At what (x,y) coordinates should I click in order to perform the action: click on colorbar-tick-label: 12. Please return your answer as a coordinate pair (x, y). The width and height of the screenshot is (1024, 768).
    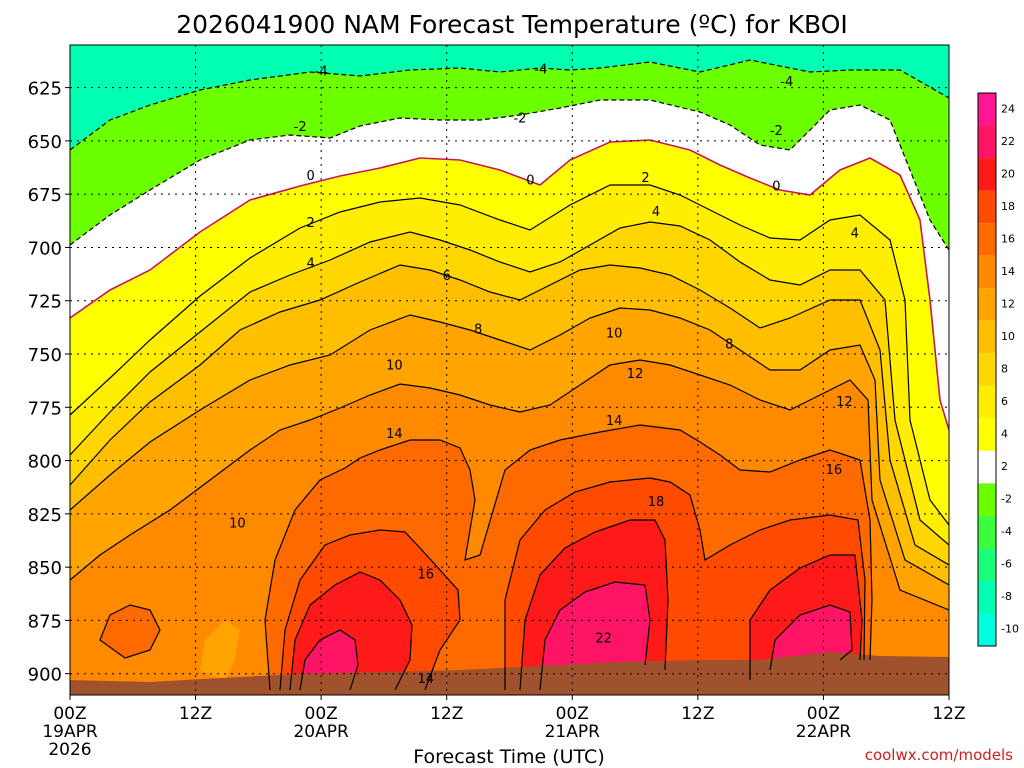
    Looking at the image, I should click on (1008, 303).